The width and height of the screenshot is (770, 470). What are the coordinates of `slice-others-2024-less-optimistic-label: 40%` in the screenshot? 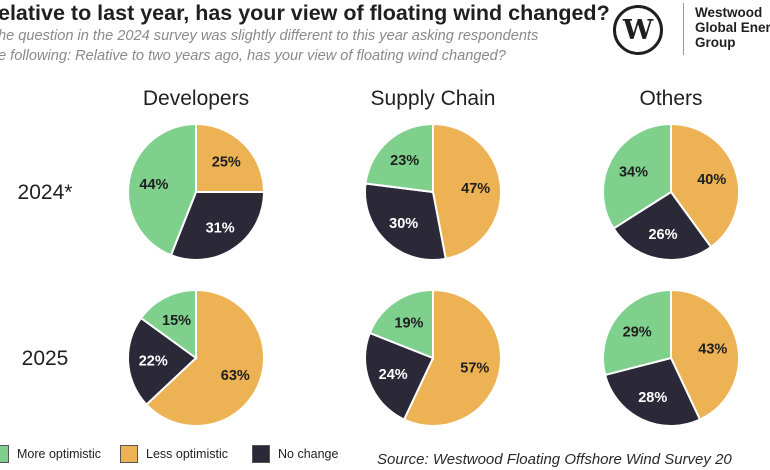 It's located at (711, 180).